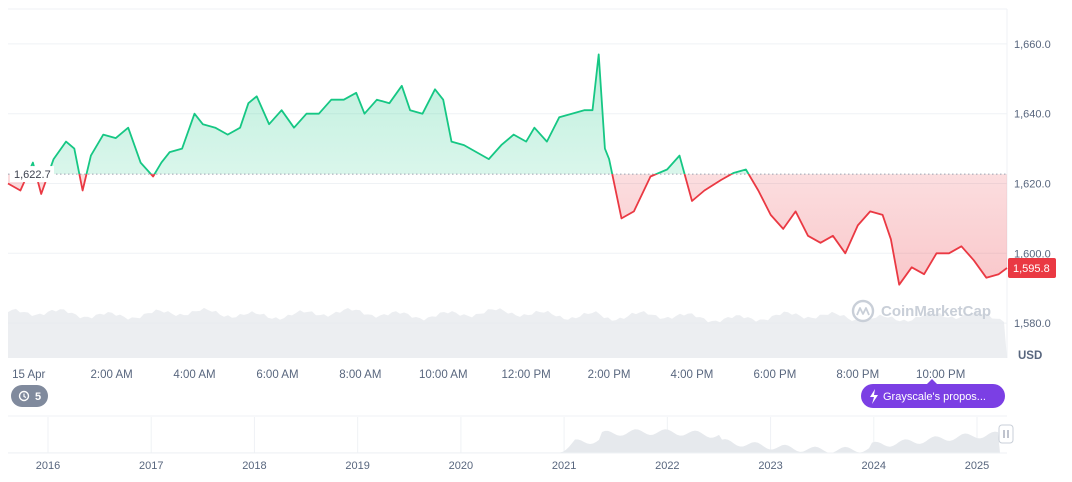 The height and width of the screenshot is (482, 1072). Describe the element at coordinates (936, 311) in the screenshot. I see `watermark-text: CoinMarketCap` at that location.